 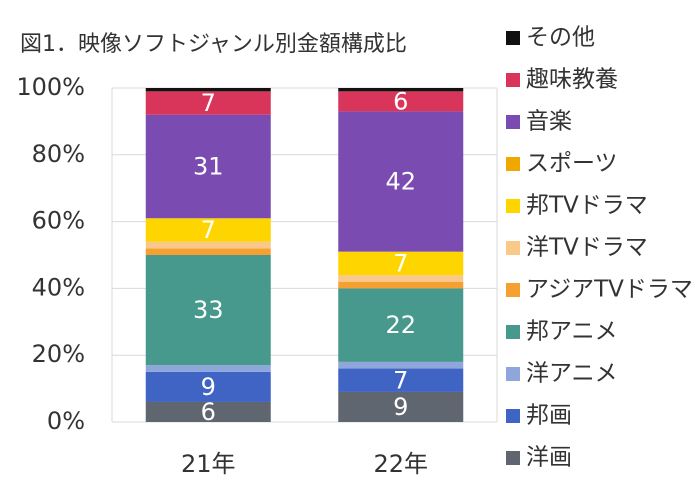 I want to click on data-label: 22, so click(x=400, y=325).